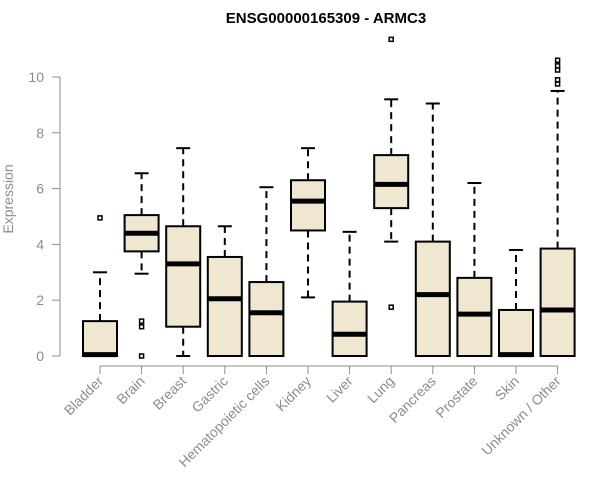 The width and height of the screenshot is (600, 500). Describe the element at coordinates (40, 356) in the screenshot. I see `y-tick-label: 0` at that location.